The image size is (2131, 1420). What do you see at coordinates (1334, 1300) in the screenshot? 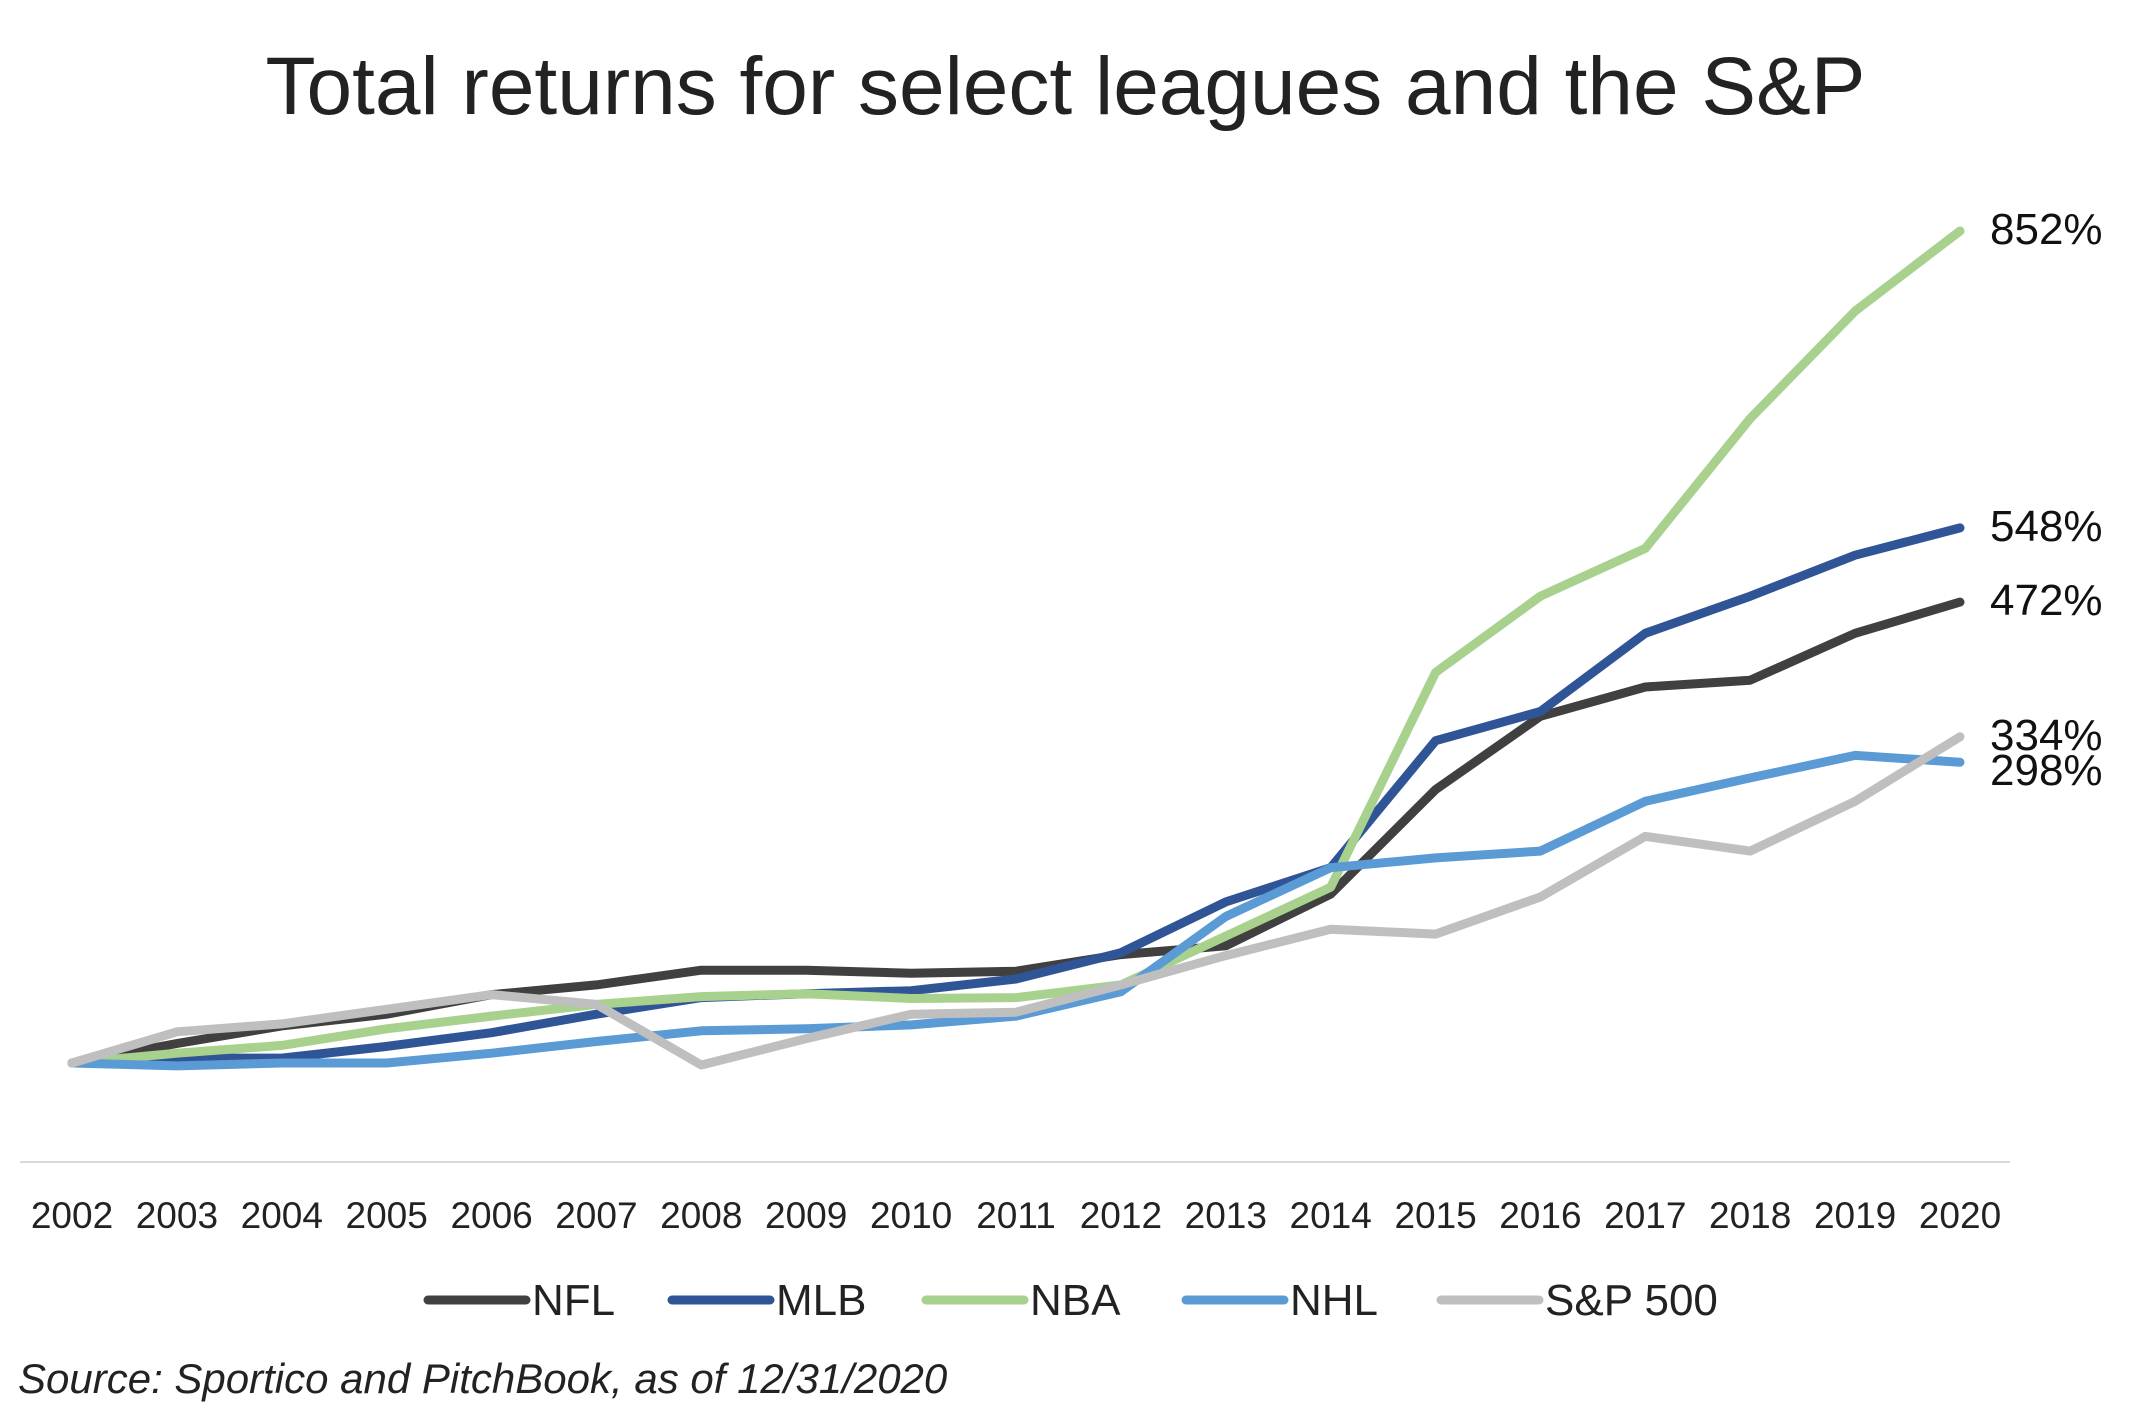
I see `legend-label: NHL` at bounding box center [1334, 1300].